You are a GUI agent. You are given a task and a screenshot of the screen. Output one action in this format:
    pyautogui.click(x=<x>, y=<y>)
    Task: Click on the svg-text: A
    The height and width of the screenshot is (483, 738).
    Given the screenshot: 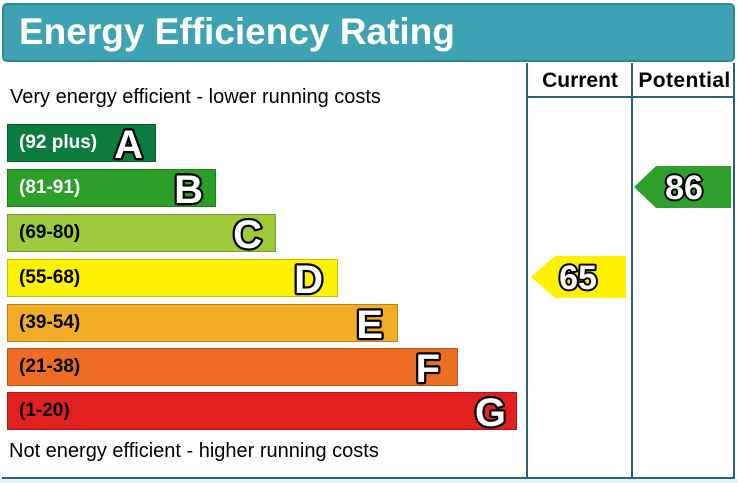 What is the action you would take?
    pyautogui.click(x=128, y=145)
    